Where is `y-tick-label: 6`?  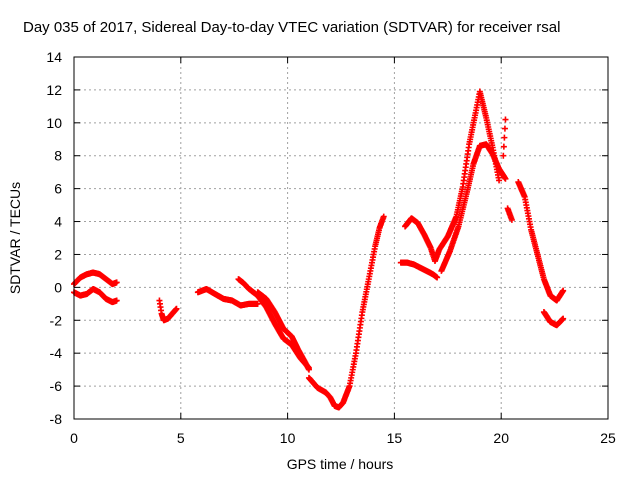
y-tick-label: 6 is located at coordinates (58, 189).